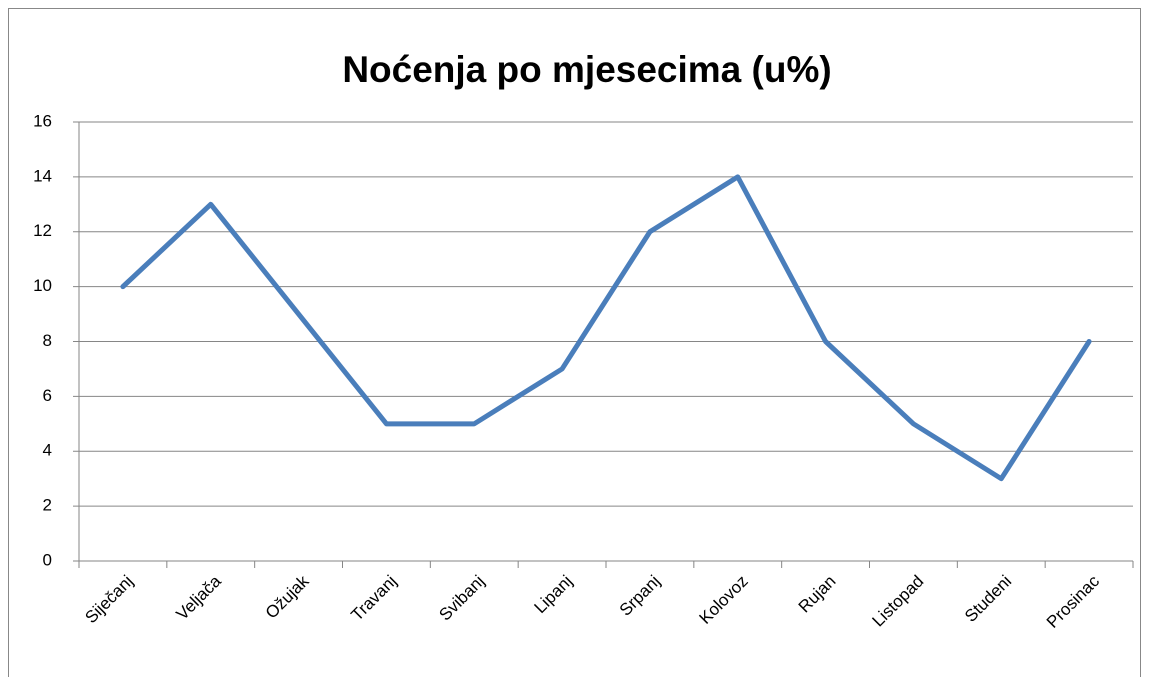 The image size is (1149, 677). What do you see at coordinates (42, 120) in the screenshot?
I see `y-tick-label: 16` at bounding box center [42, 120].